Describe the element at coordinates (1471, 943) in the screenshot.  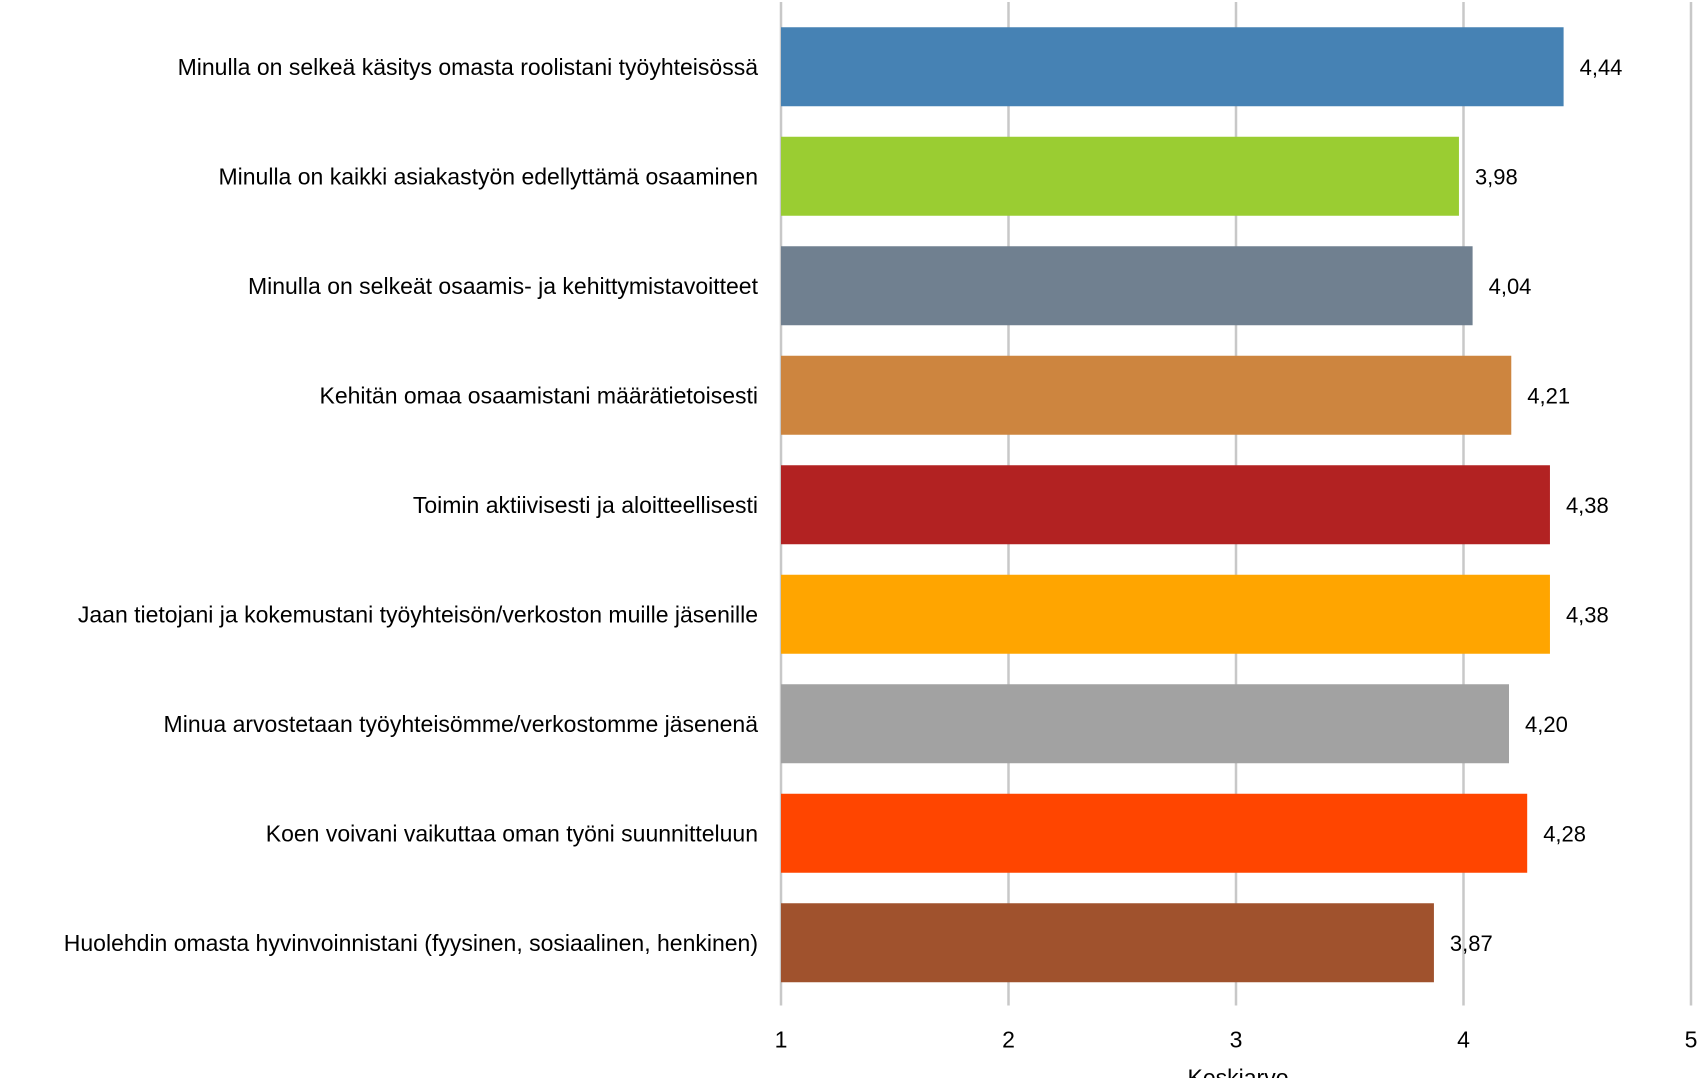
I see `value-label: 3,87` at that location.